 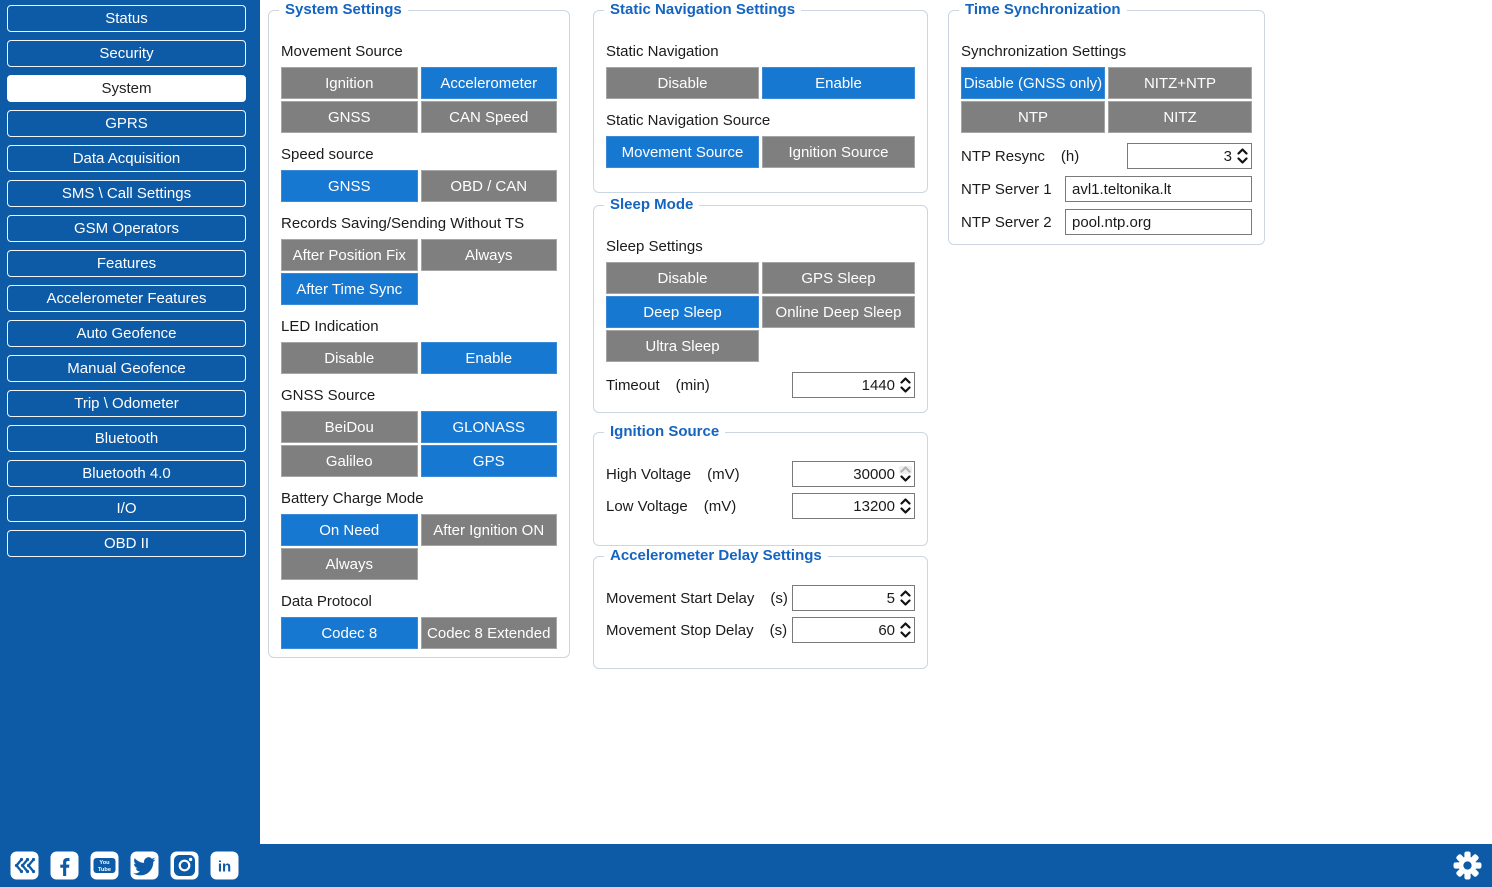 I want to click on option-glonass: GLONASS, so click(x=488, y=427).